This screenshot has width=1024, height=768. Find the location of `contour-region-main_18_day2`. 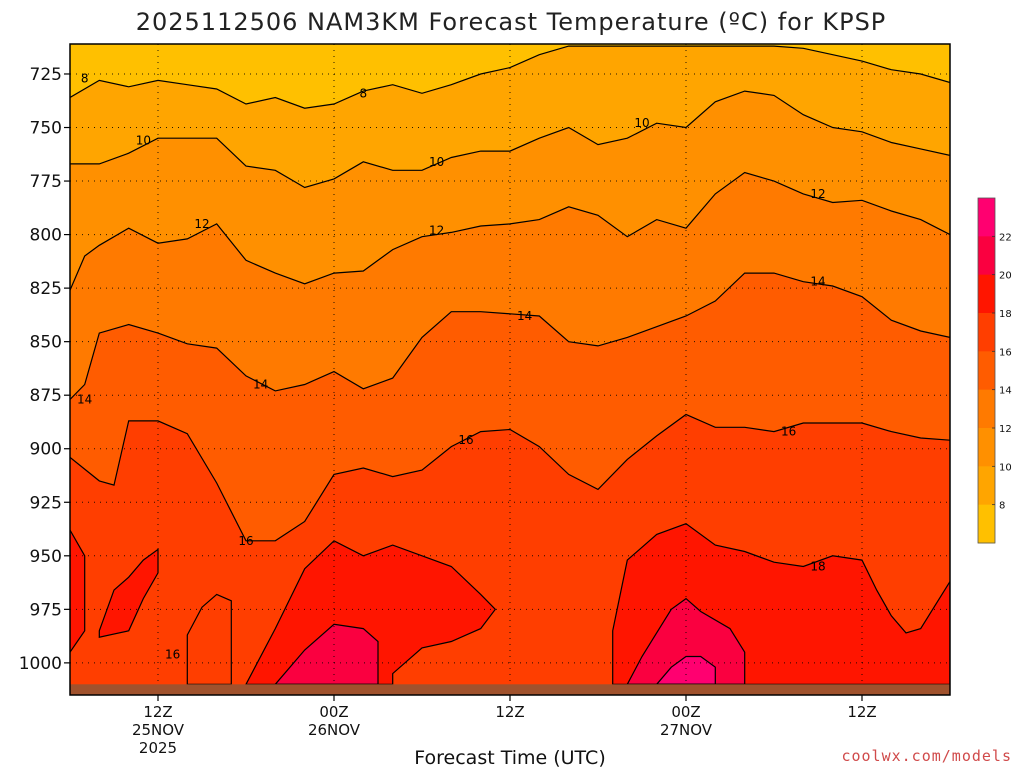

contour-region-main_18_day2 is located at coordinates (781, 604).